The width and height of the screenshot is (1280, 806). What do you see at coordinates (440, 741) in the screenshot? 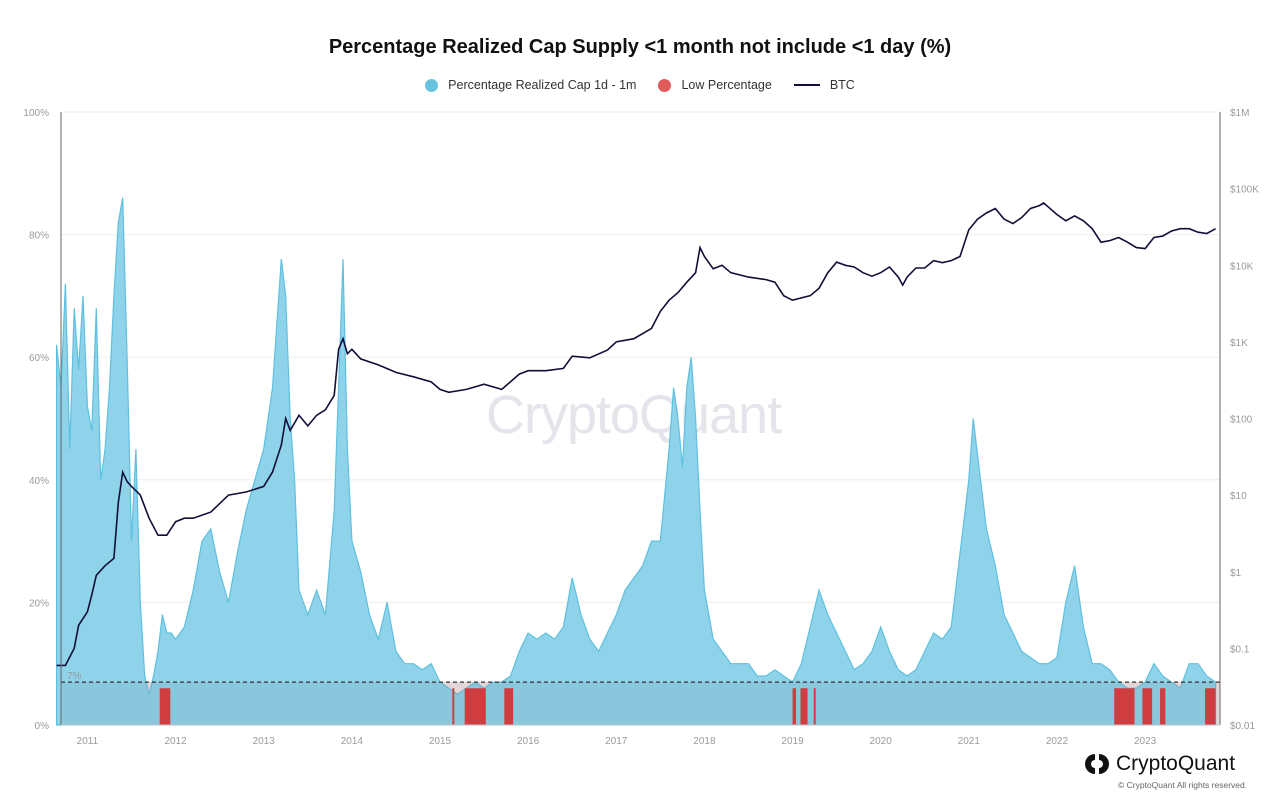
I see `x-tick-label: 2015` at bounding box center [440, 741].